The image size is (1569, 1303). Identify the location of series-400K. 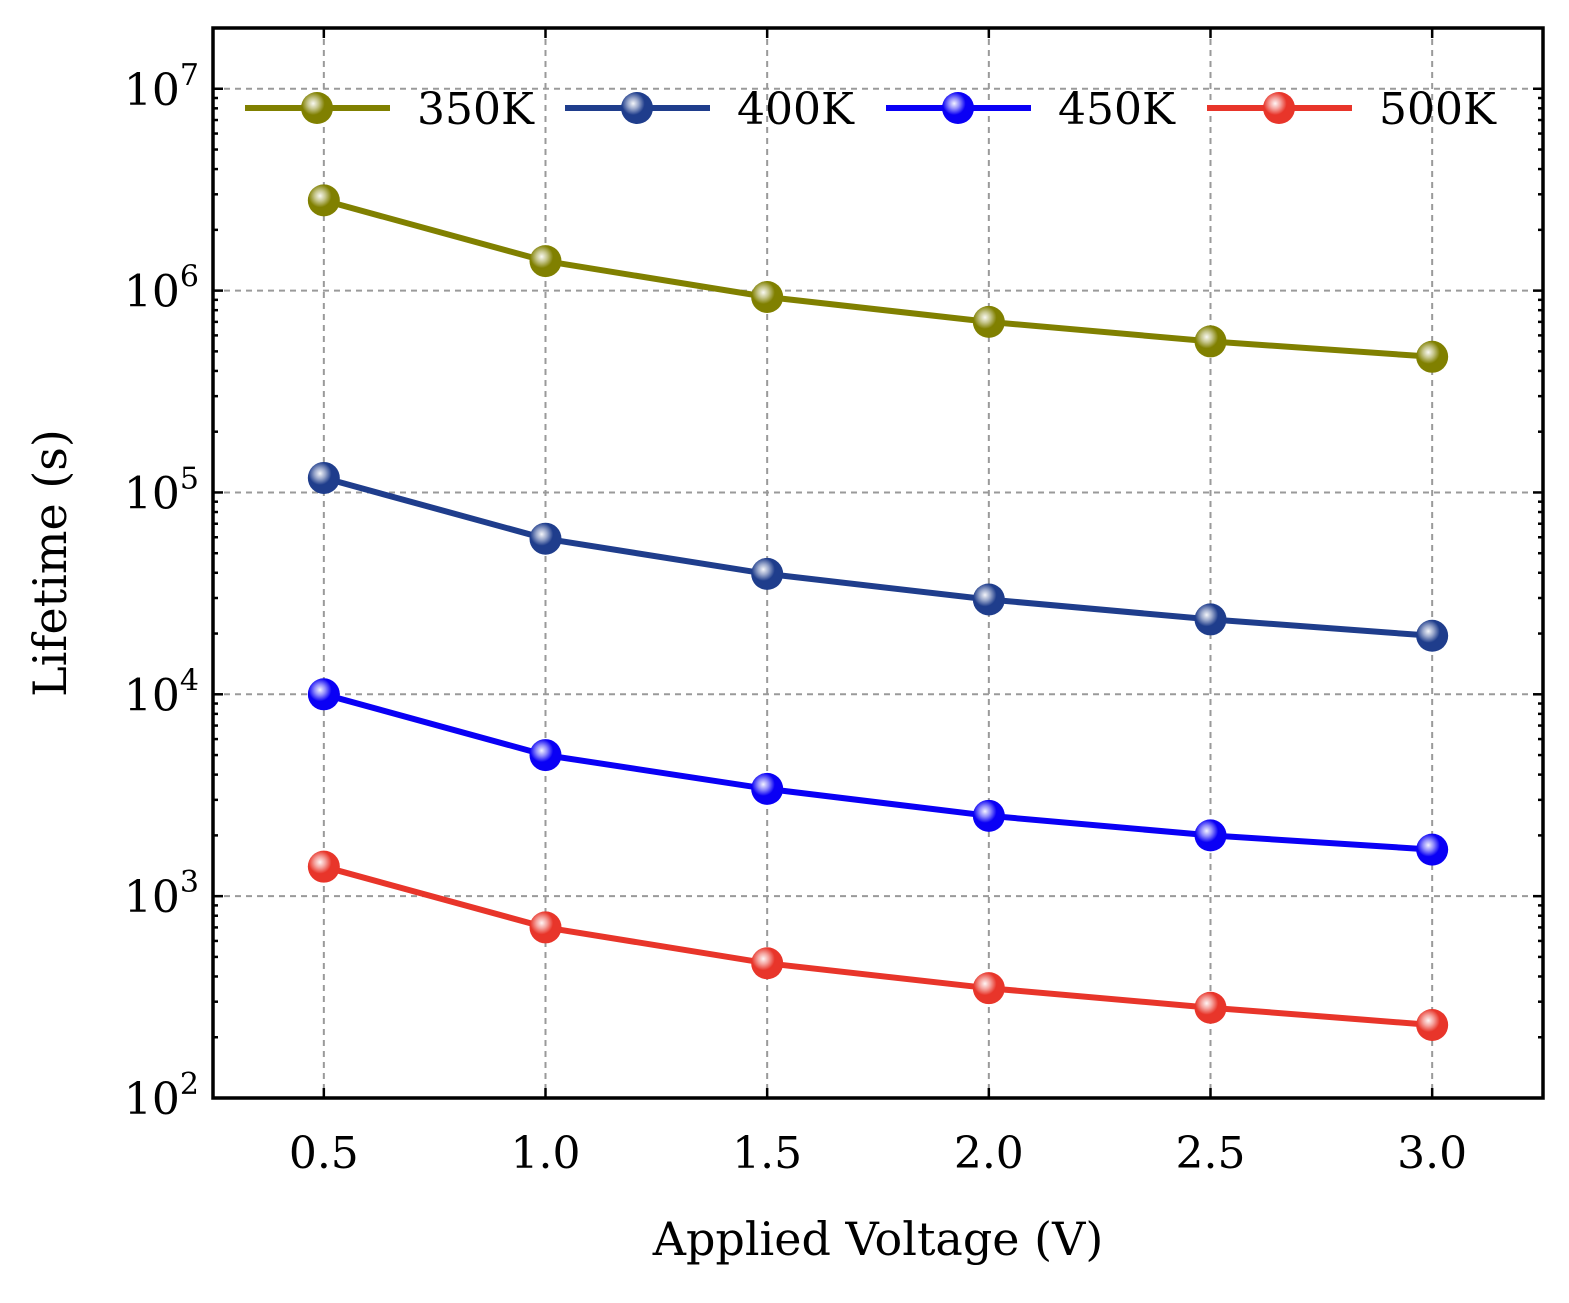
(878, 556).